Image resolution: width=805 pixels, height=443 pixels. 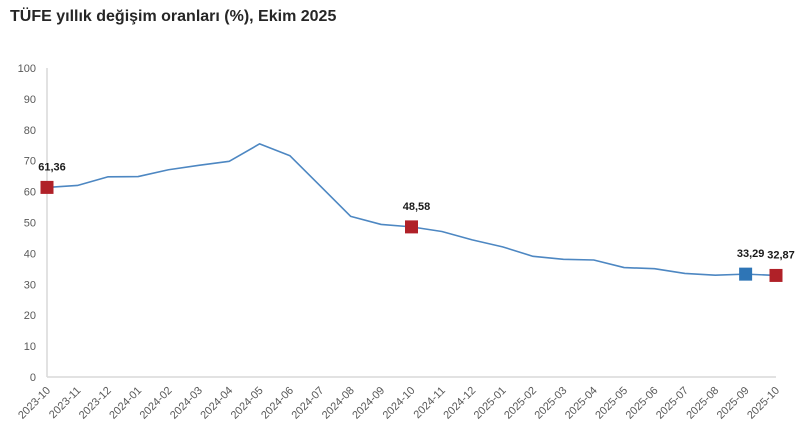 I want to click on x-axis-label: 2025-10, so click(x=763, y=403).